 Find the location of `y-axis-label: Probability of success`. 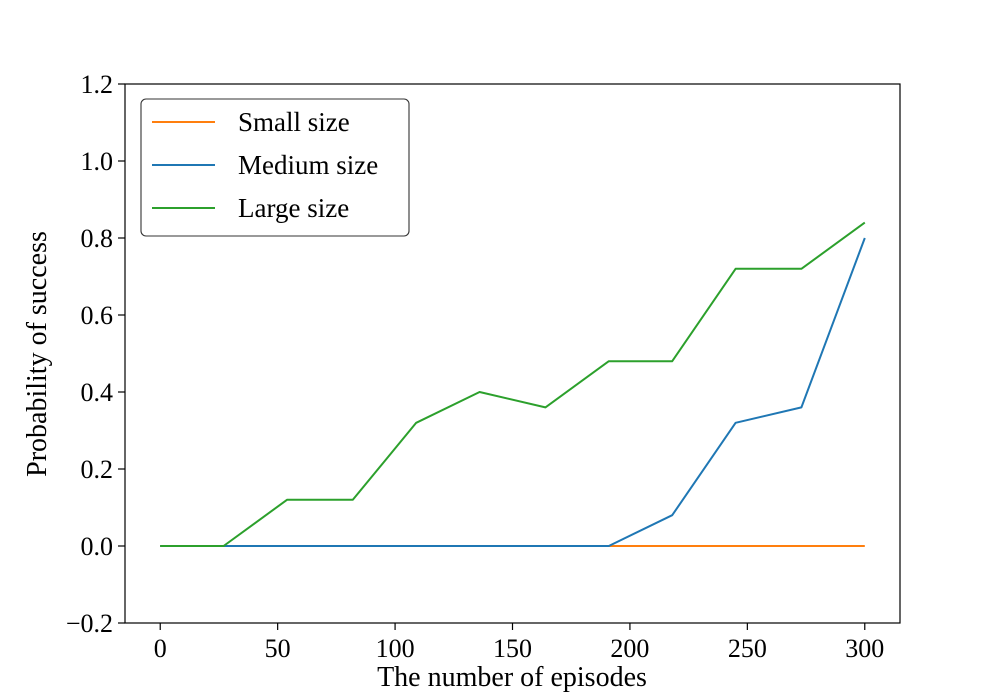

y-axis-label: Probability of success is located at coordinates (37, 354).